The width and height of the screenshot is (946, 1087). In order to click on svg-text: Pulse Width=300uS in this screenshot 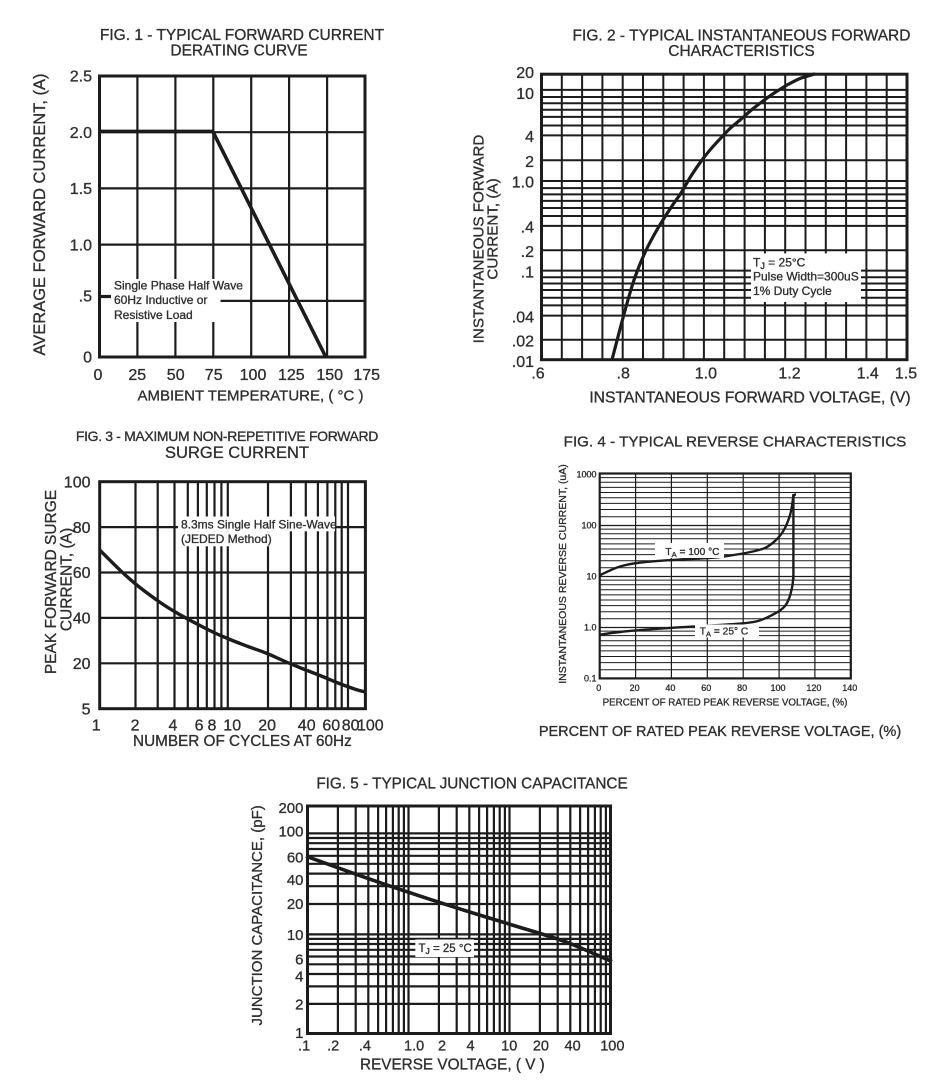, I will do `click(806, 277)`.